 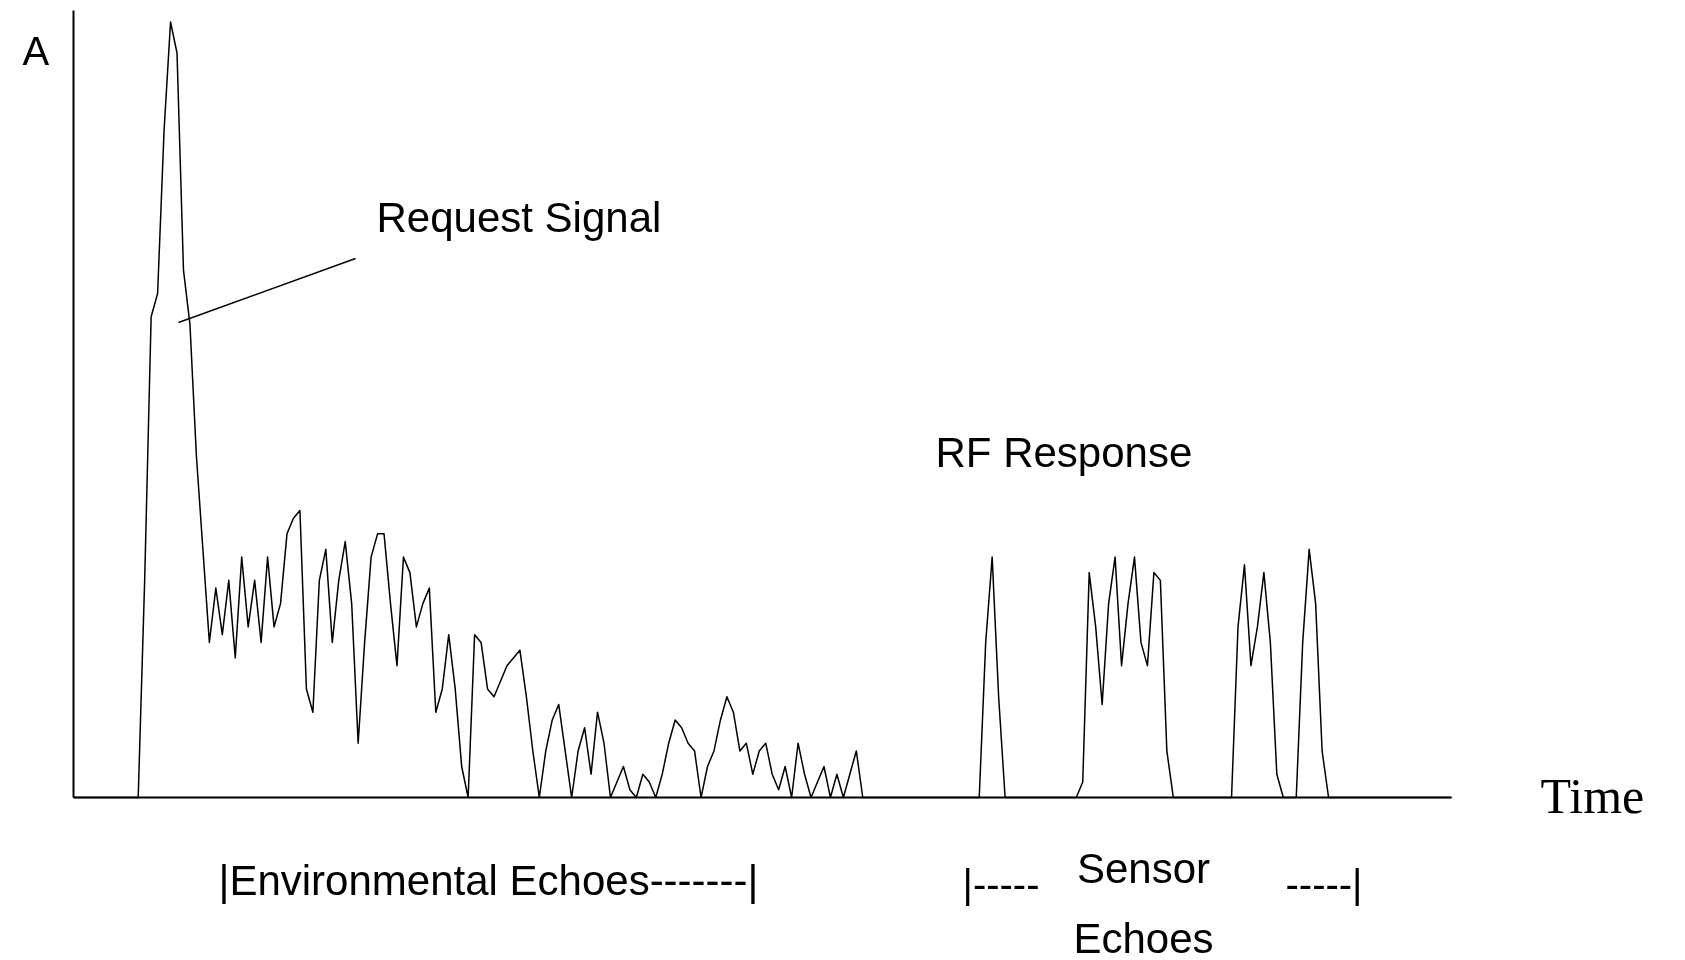 What do you see at coordinates (1143, 902) in the screenshot?
I see `text: Sensor Echoes` at bounding box center [1143, 902].